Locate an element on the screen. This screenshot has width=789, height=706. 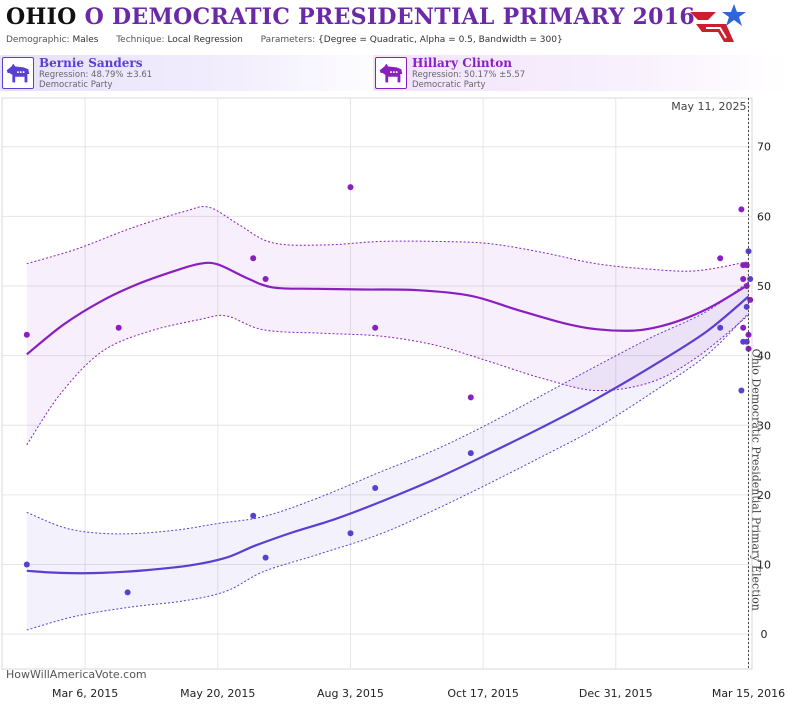
candidate-name: Hillary Clinton is located at coordinates (462, 63).